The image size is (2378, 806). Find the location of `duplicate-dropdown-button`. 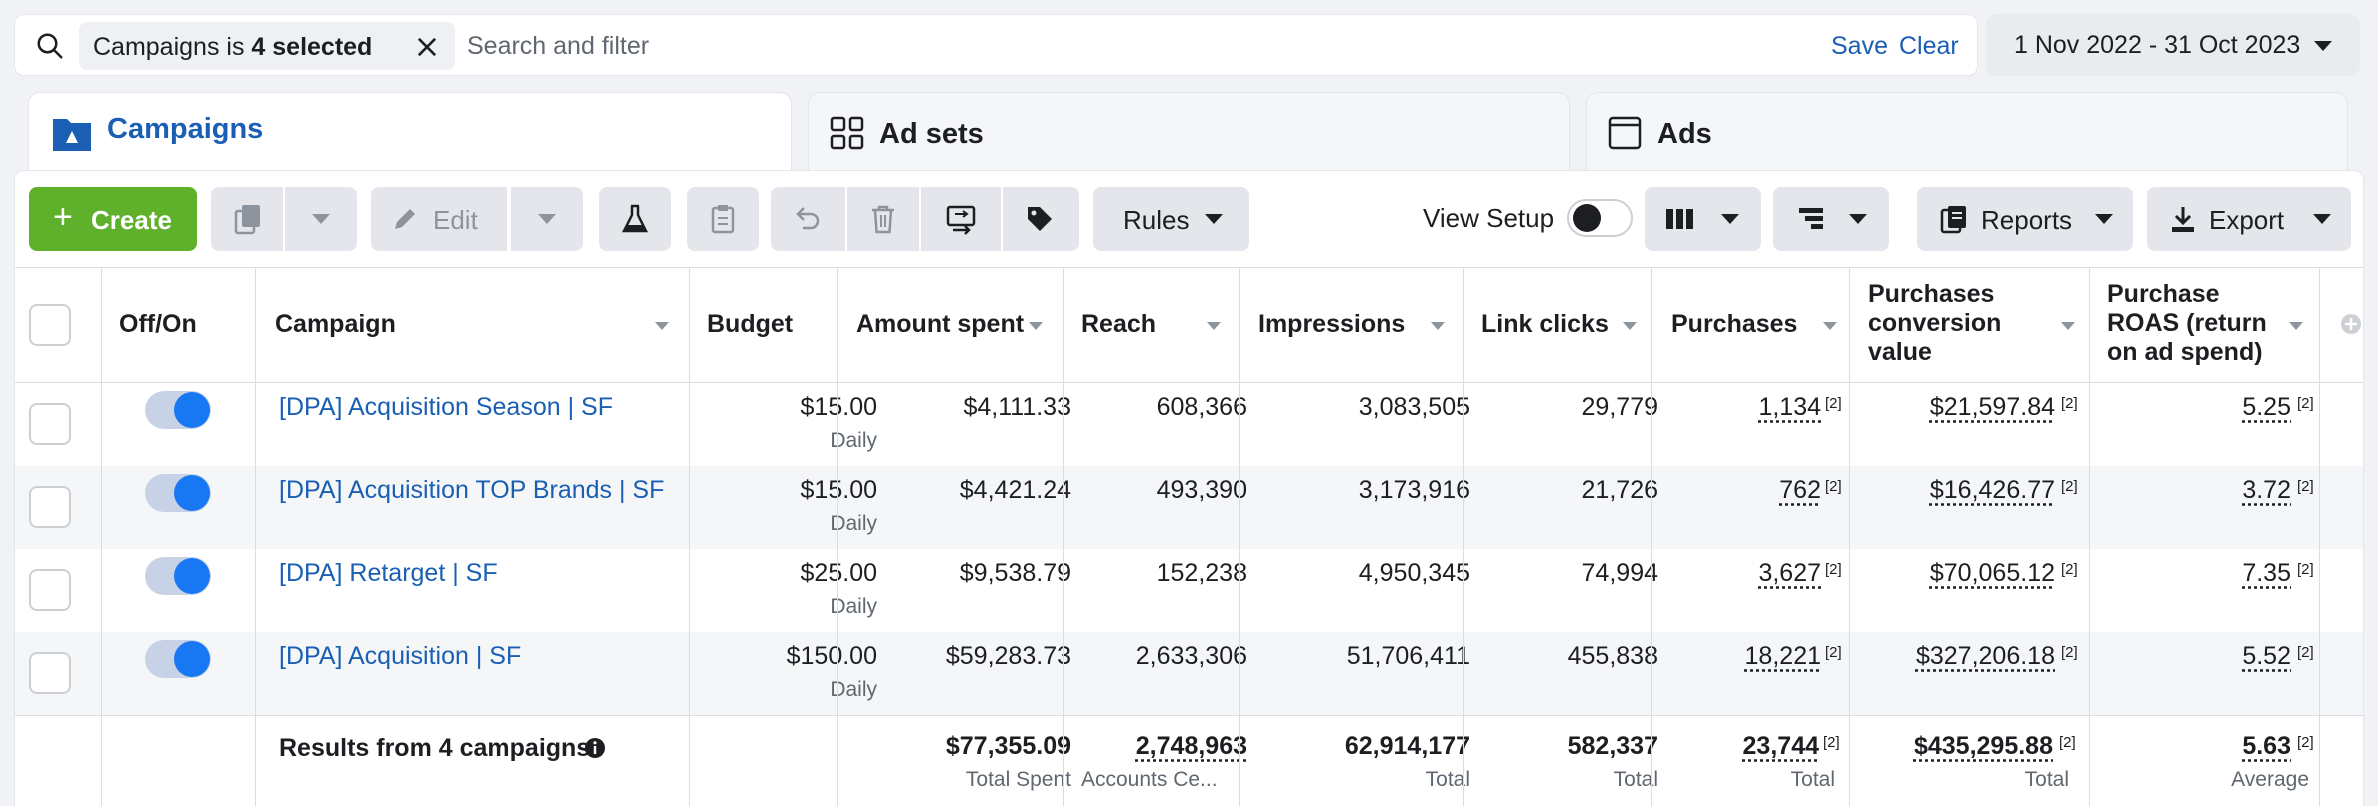

duplicate-dropdown-button is located at coordinates (321, 219).